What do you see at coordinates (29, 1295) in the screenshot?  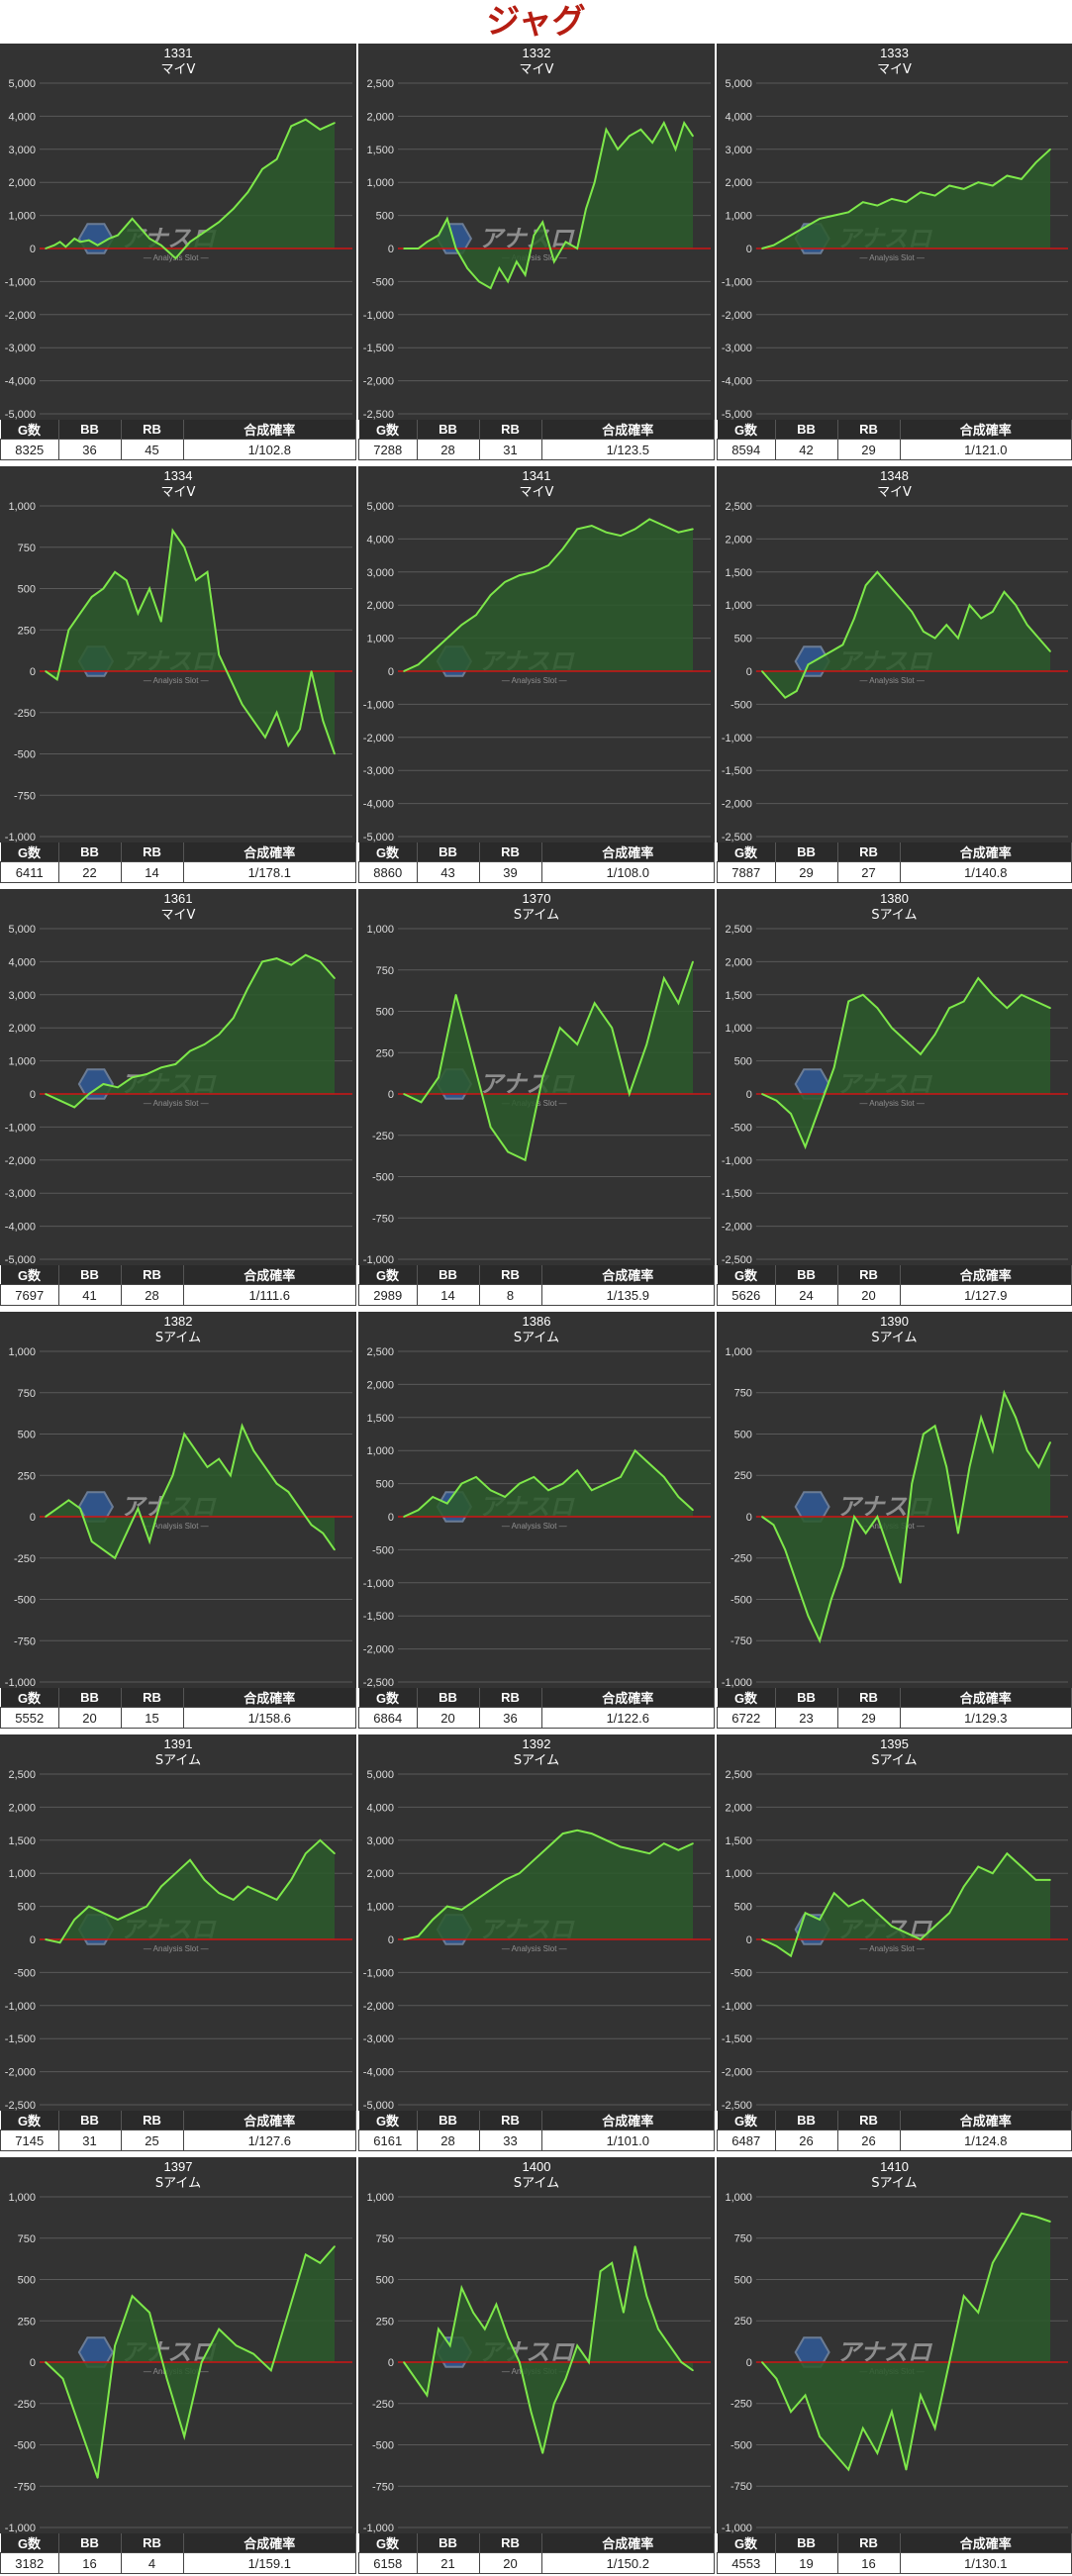 I see `games-value: 7697` at bounding box center [29, 1295].